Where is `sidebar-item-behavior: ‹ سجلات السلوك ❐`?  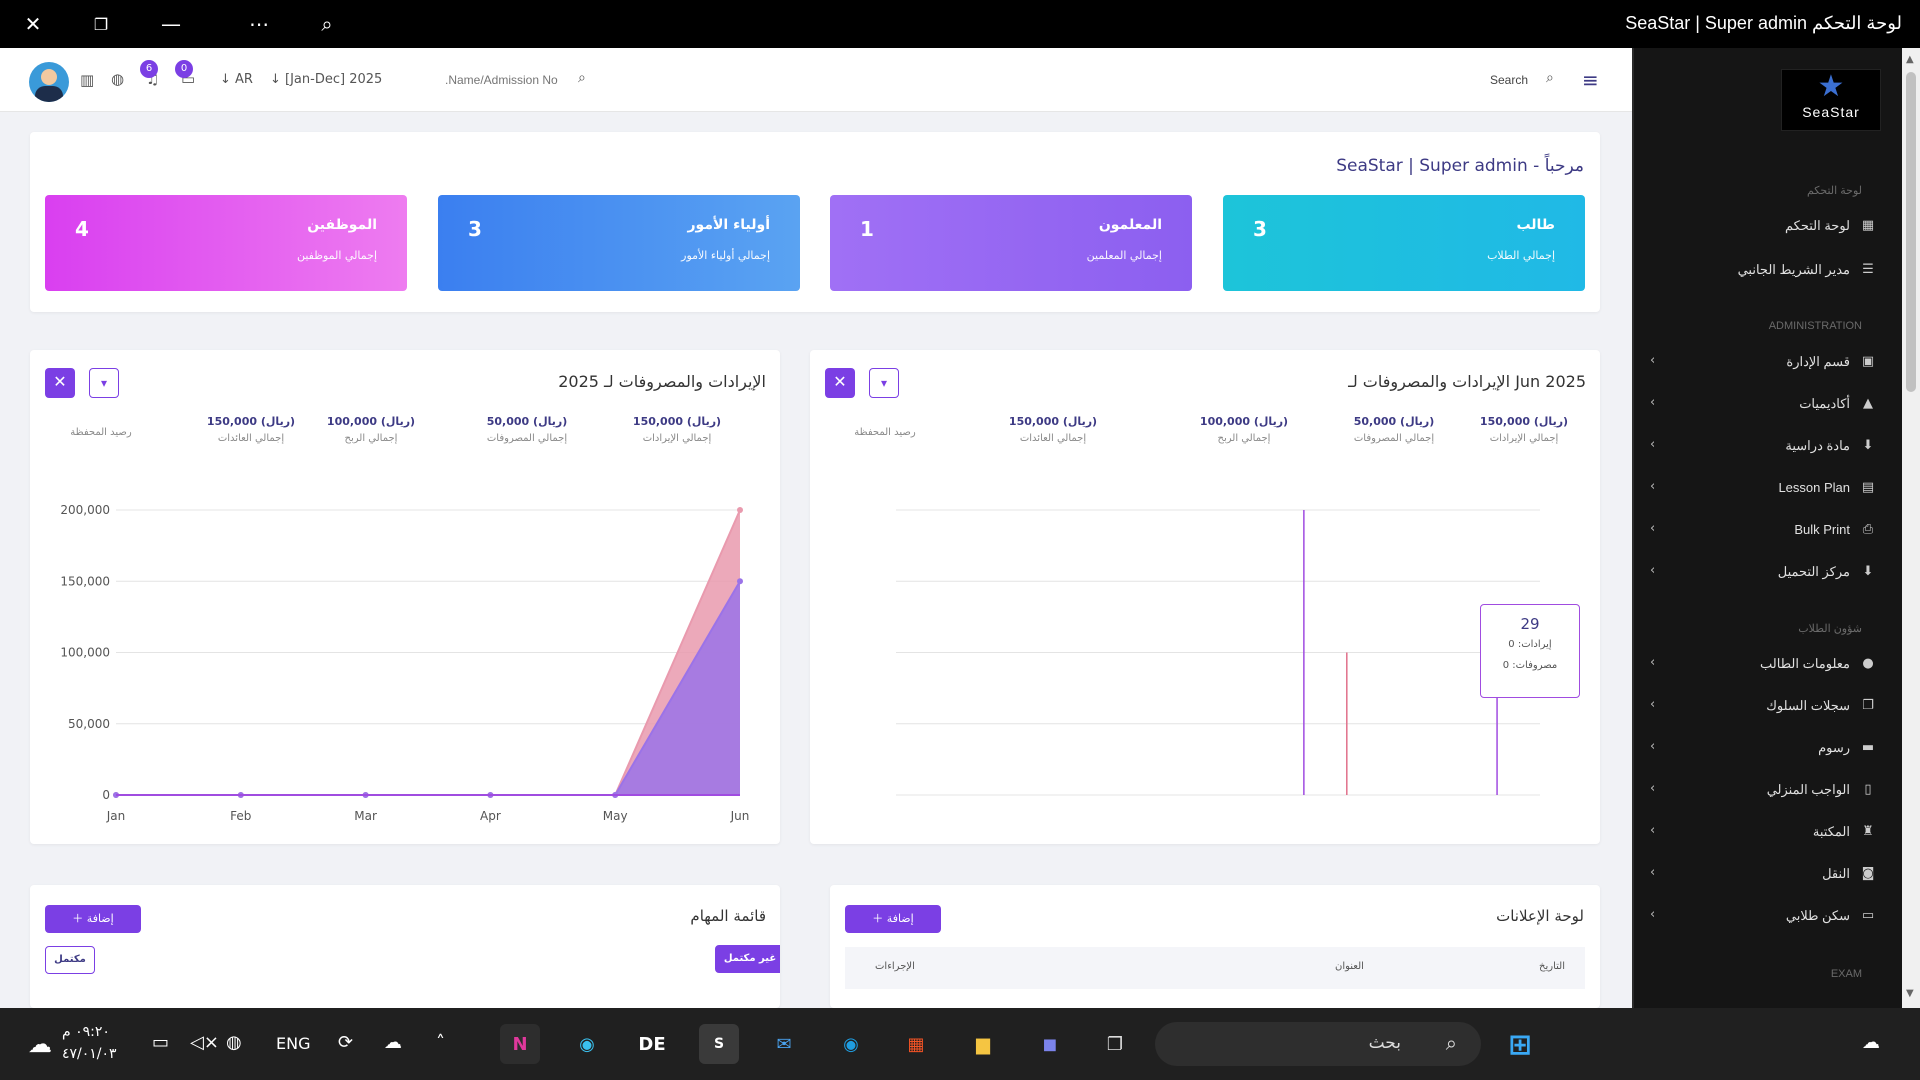 sidebar-item-behavior: ‹ سجلات السلوك ❐ is located at coordinates (1768, 706).